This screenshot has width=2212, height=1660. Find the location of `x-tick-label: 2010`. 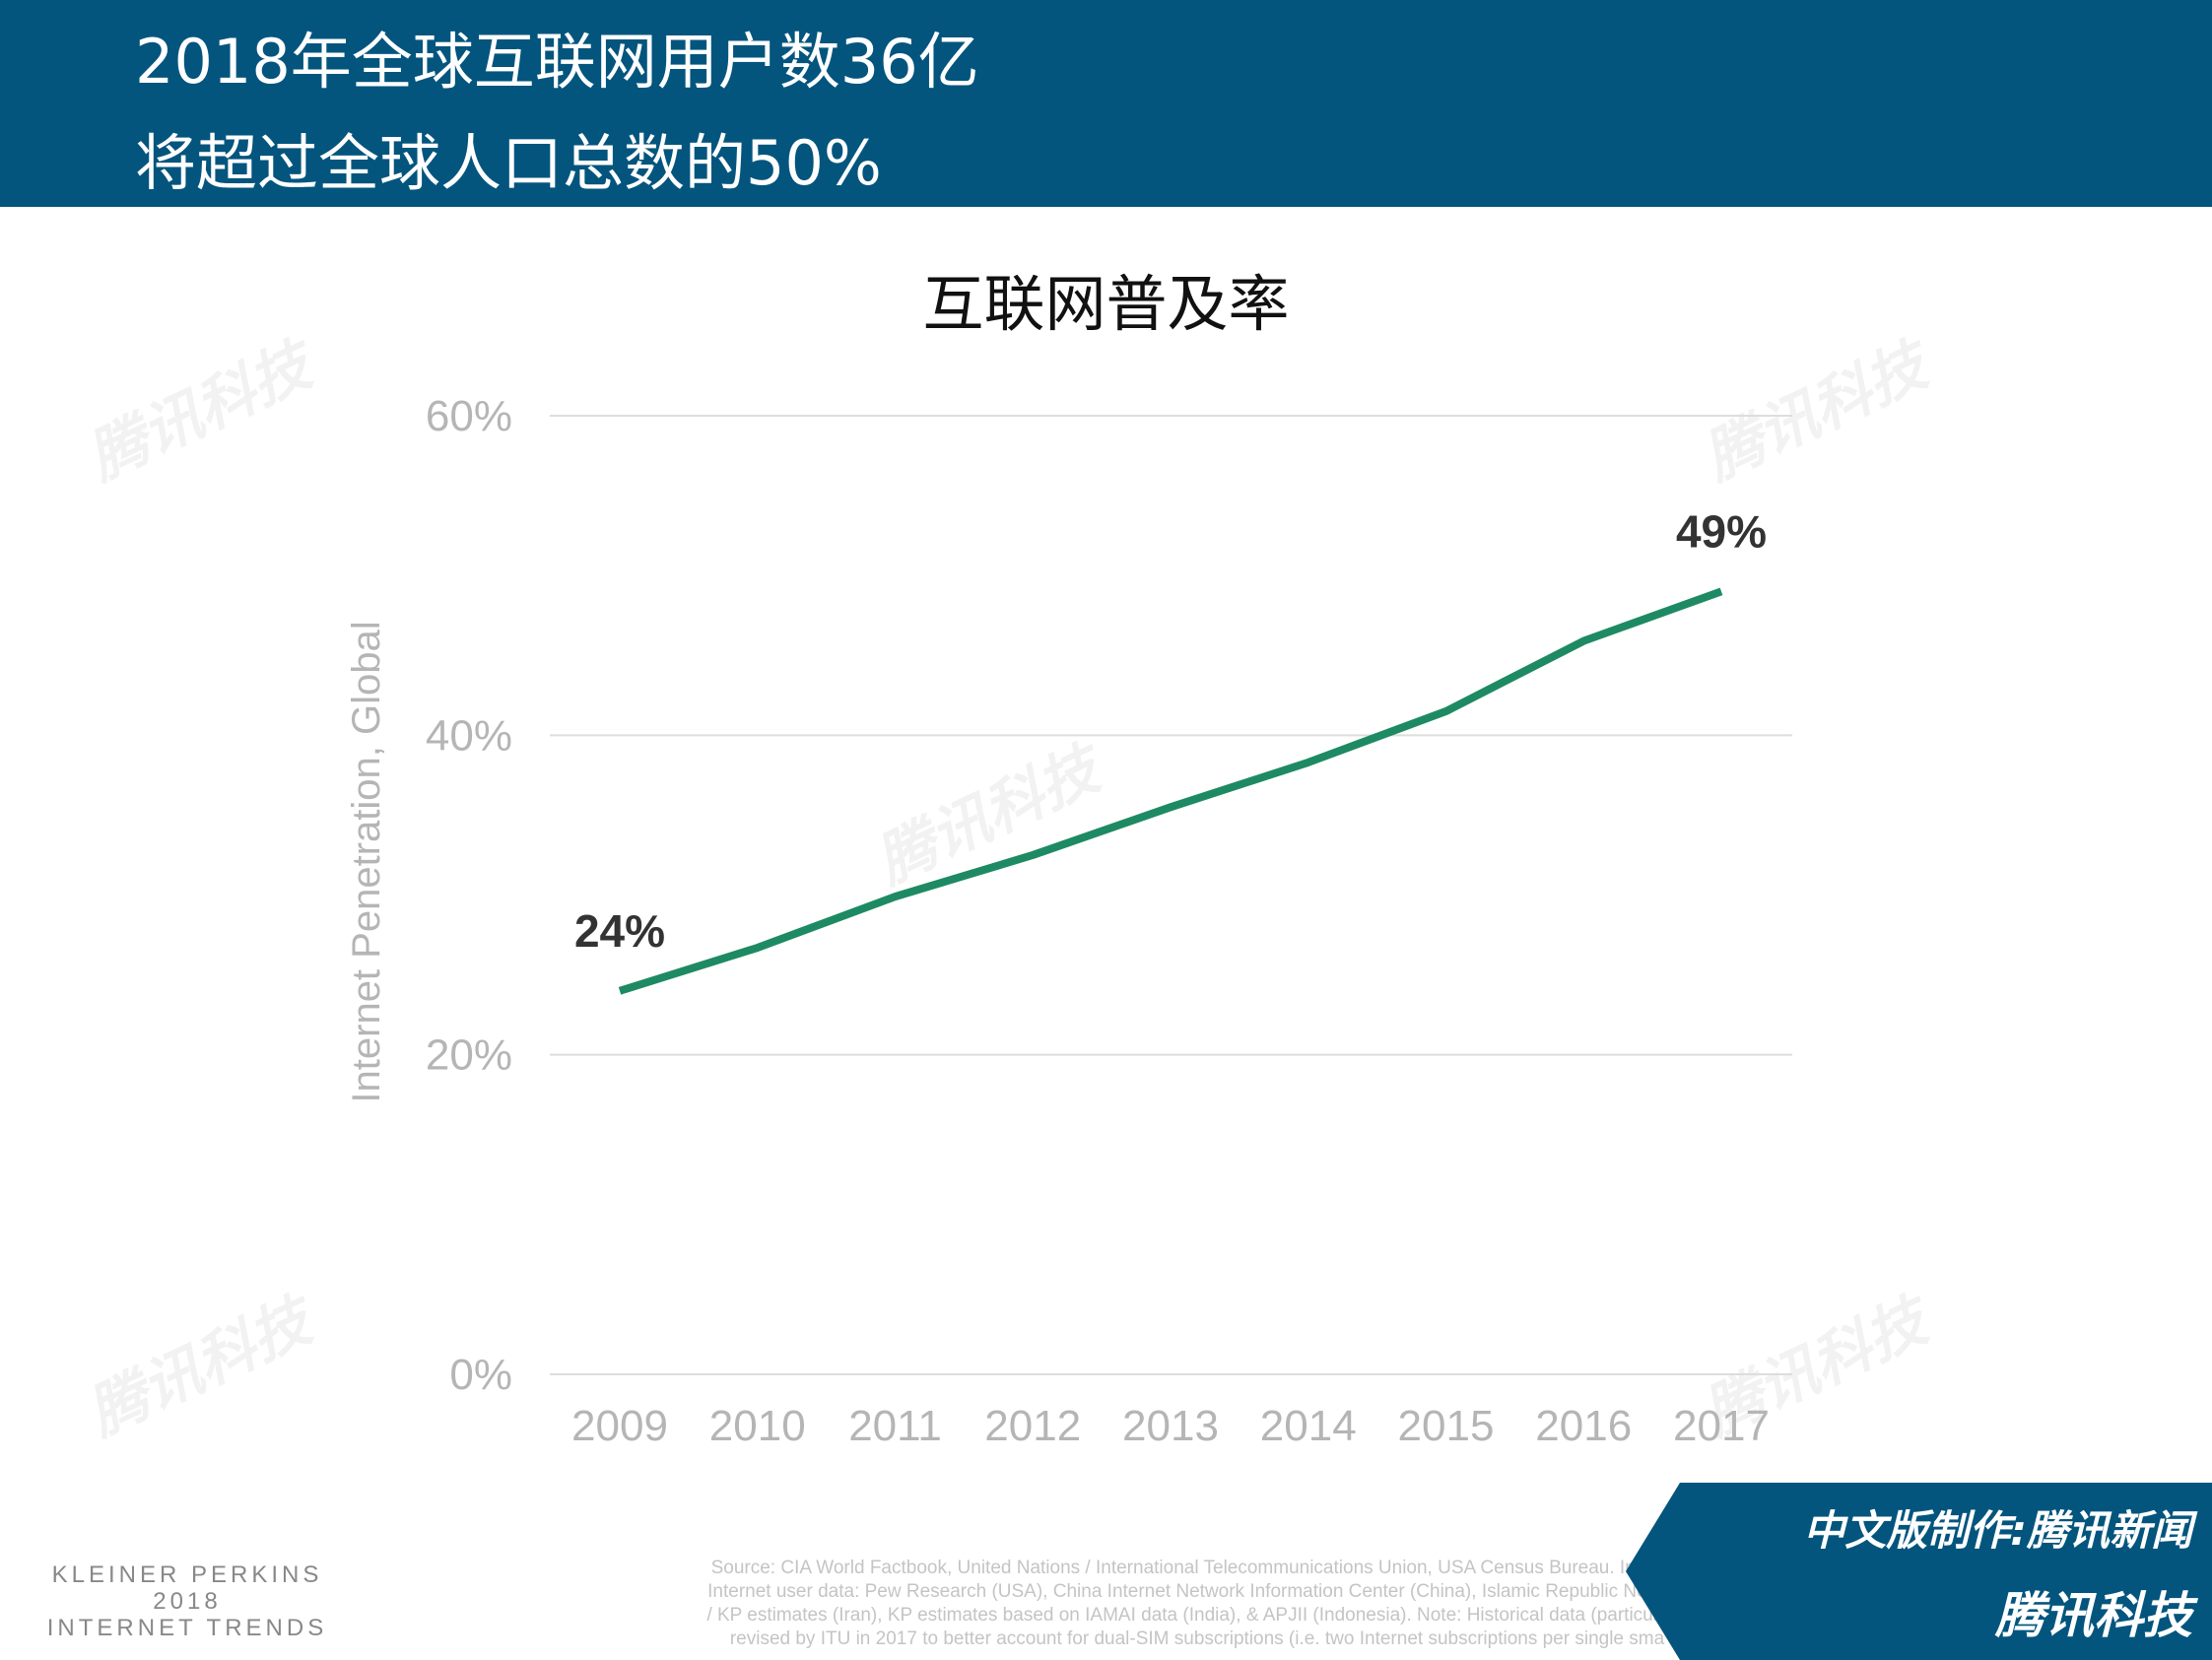

x-tick-label: 2010 is located at coordinates (757, 1426).